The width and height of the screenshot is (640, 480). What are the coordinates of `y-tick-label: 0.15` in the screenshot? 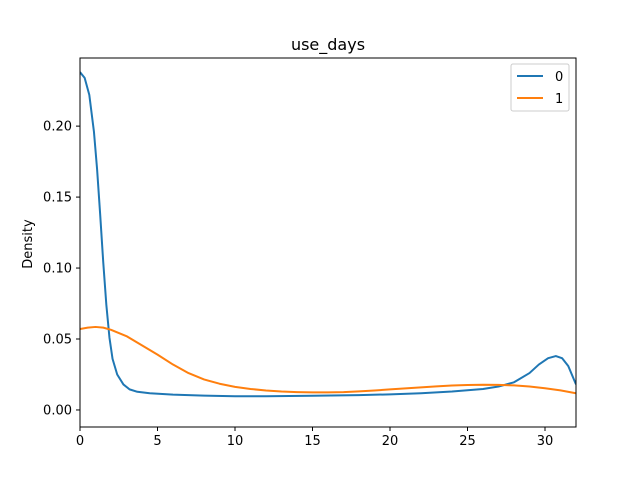 It's located at (57, 198).